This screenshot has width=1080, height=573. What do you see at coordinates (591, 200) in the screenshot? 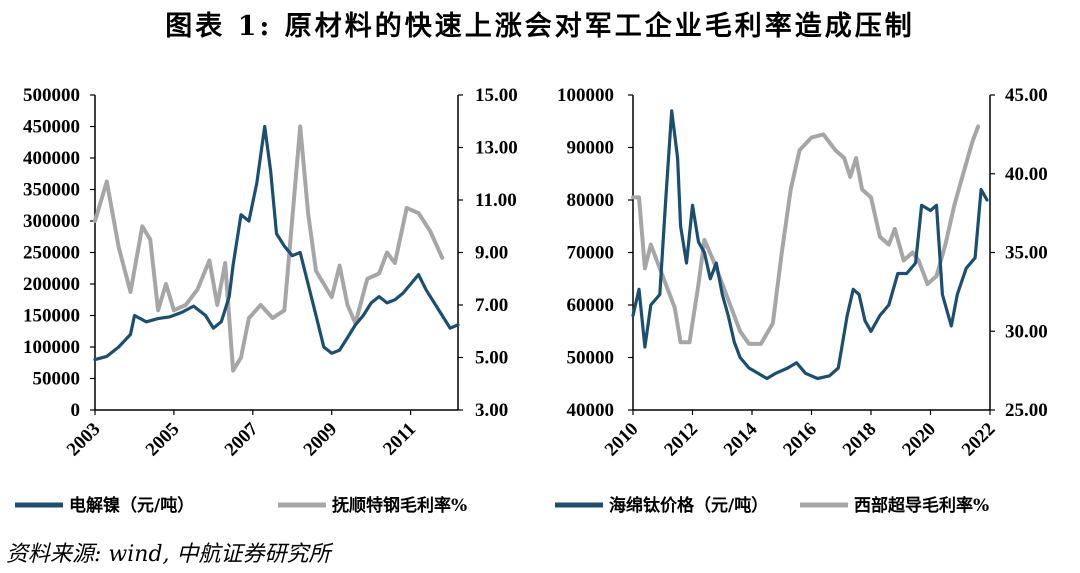
I see `tick-label-left: 80000` at bounding box center [591, 200].